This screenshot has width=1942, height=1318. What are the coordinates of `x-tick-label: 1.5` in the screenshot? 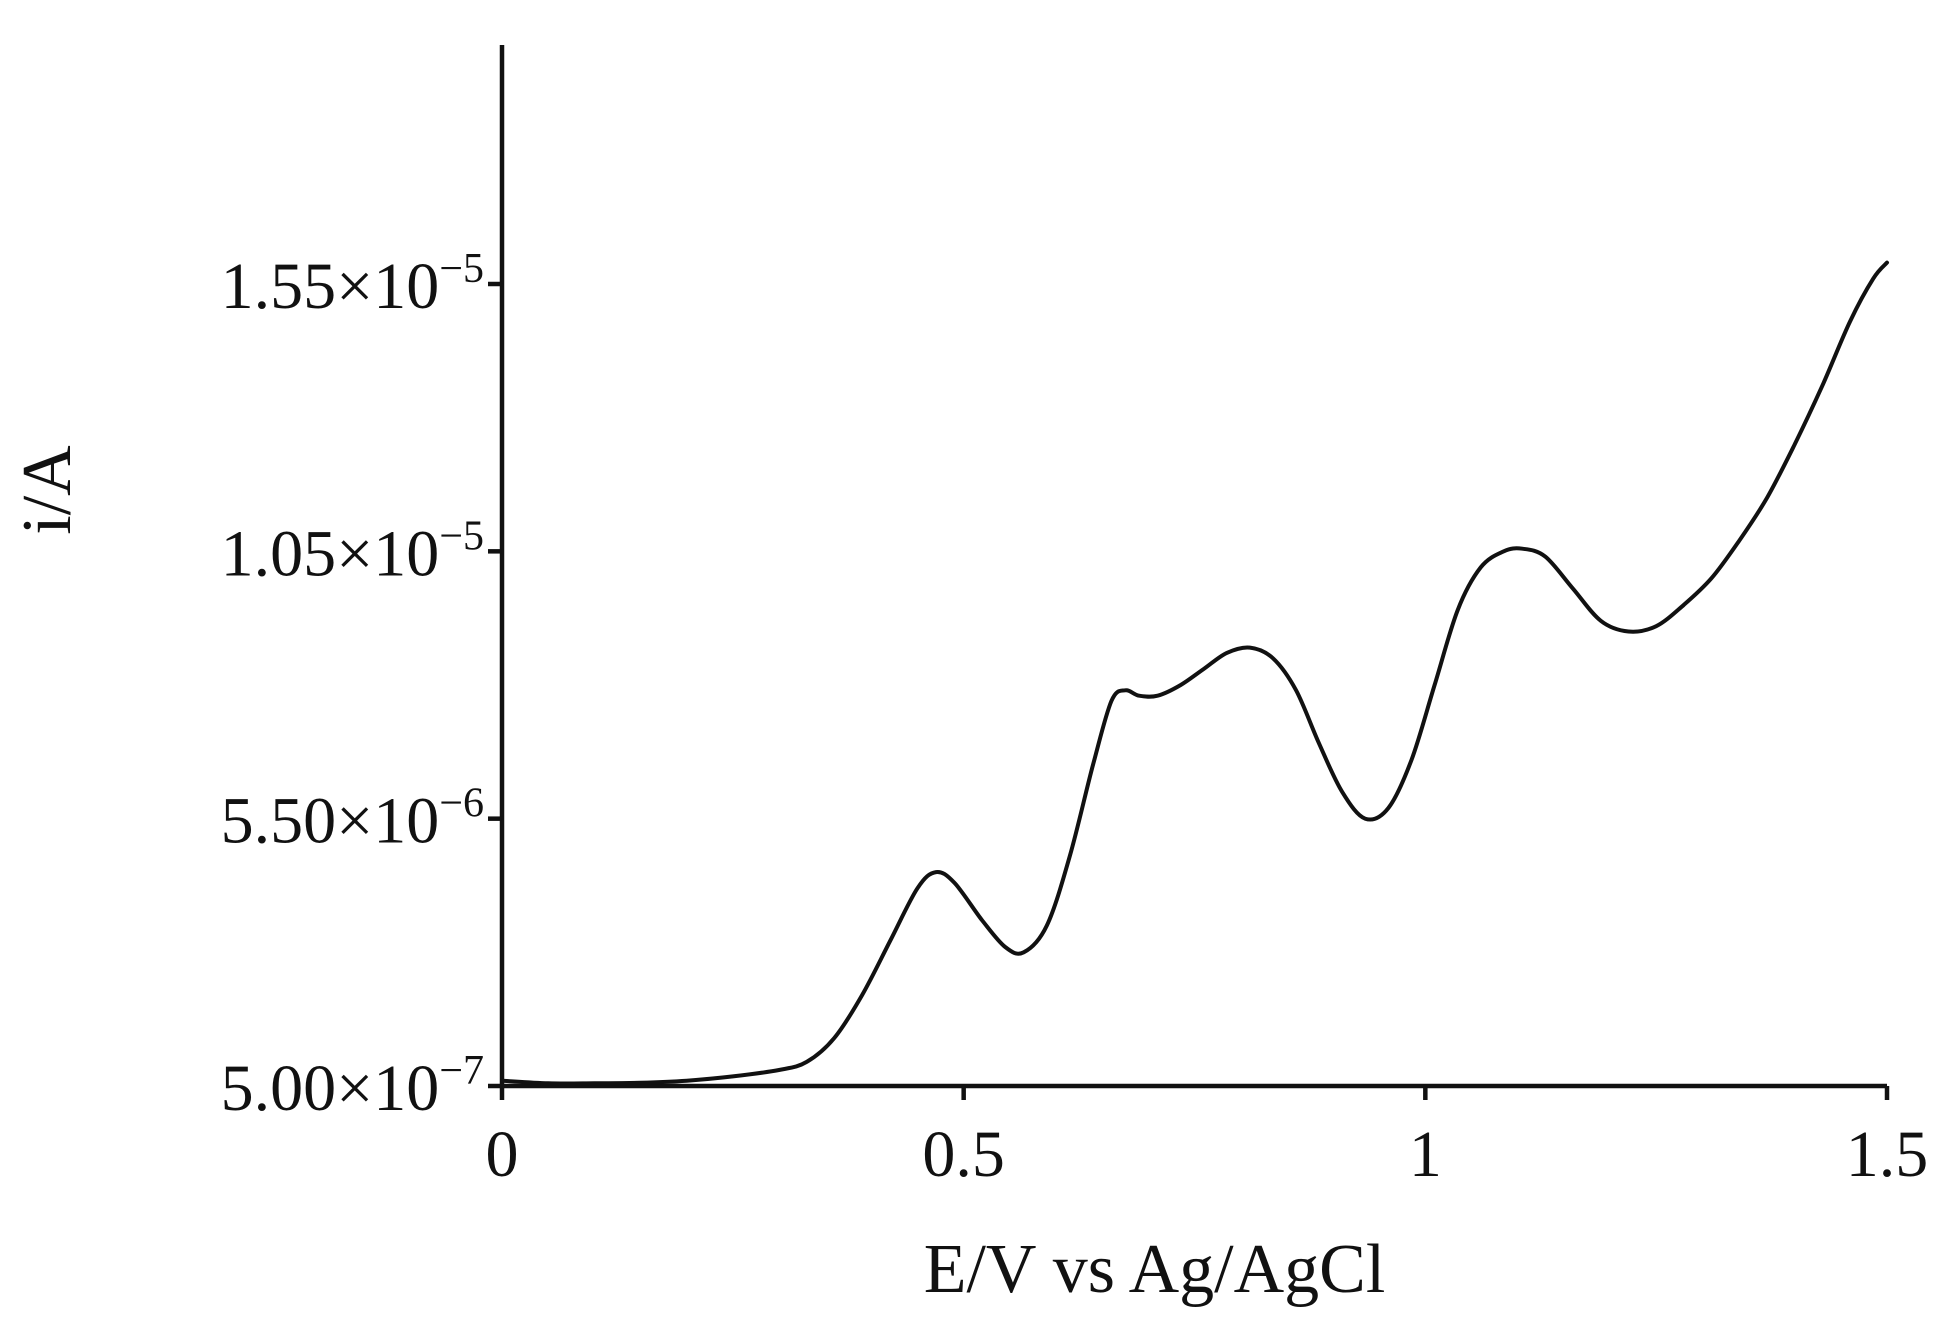 It's located at (1887, 1154).